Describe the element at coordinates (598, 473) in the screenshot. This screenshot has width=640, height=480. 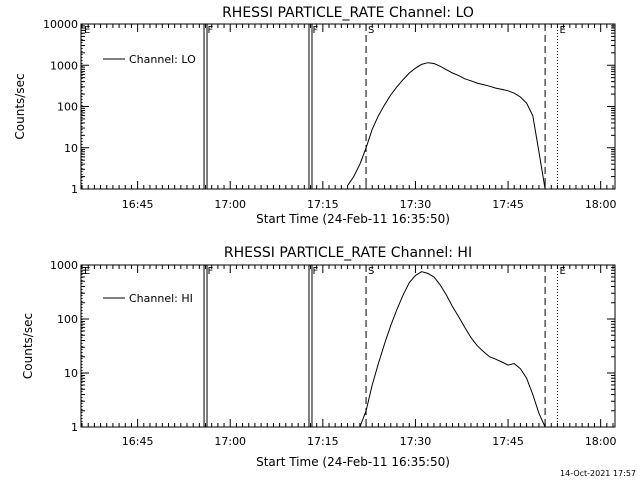
I see `footer-timestamp: 14-Oct-2021 17:57` at that location.